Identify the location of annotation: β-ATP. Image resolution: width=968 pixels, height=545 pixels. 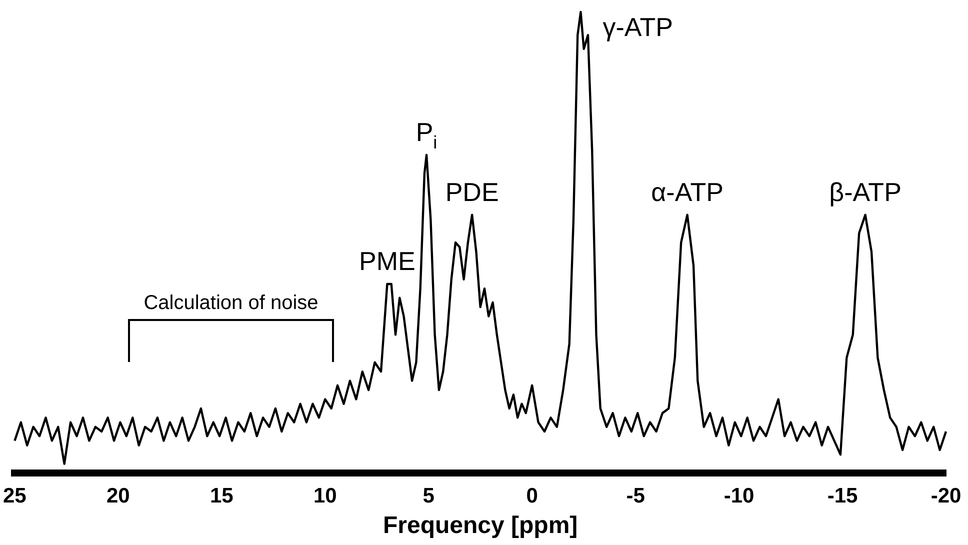
(865, 191).